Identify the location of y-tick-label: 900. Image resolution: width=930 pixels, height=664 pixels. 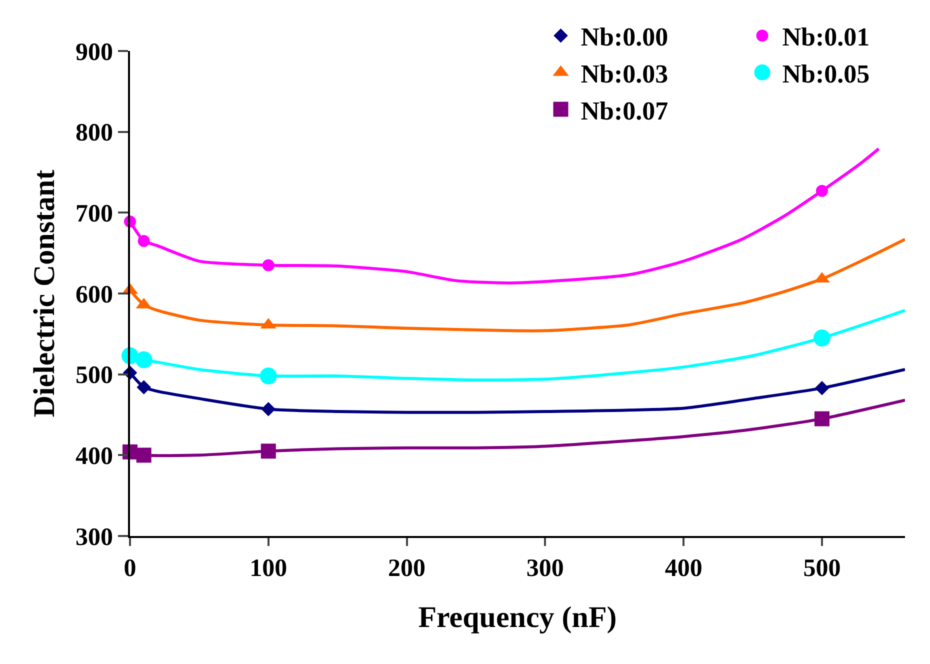
(94, 52).